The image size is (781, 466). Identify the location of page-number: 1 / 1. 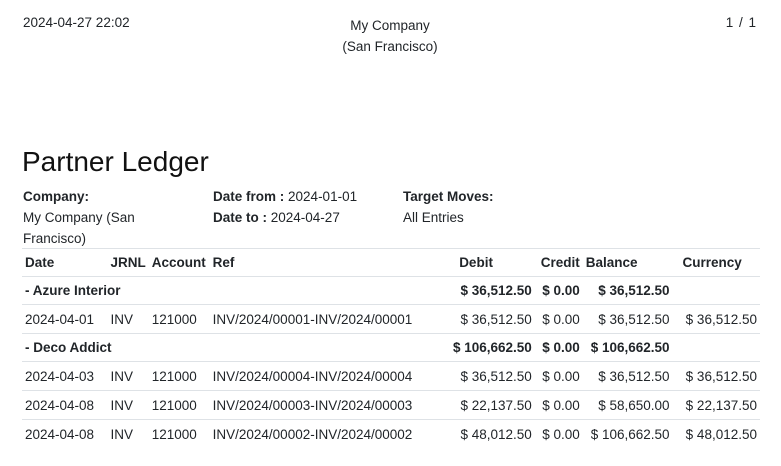
(741, 22).